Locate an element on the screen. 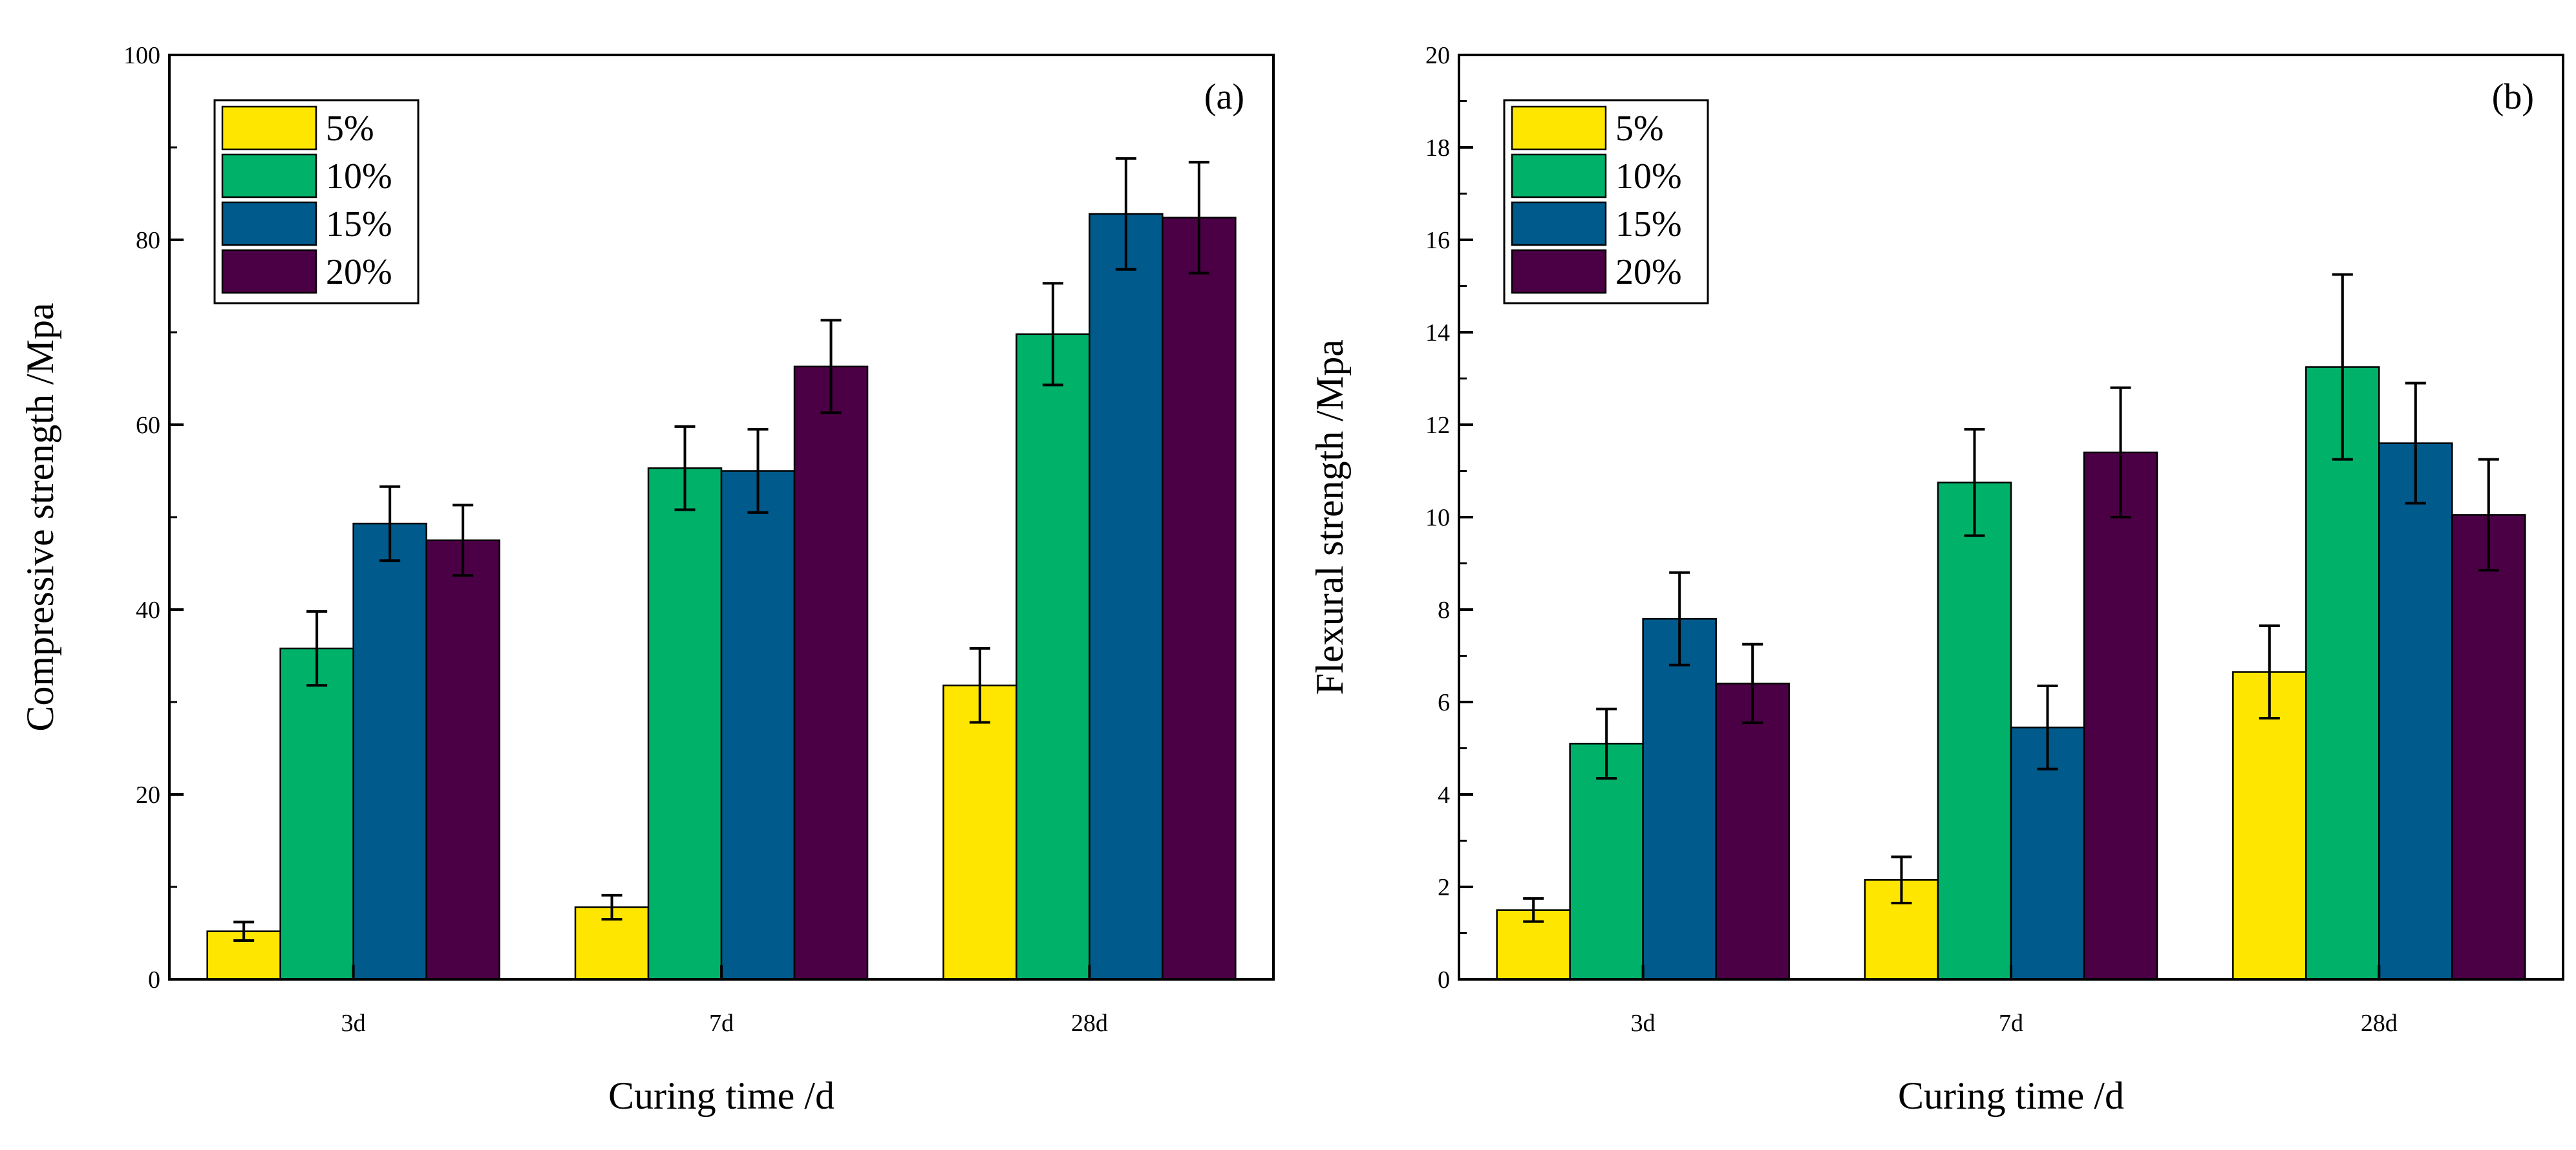  y-tick-label: 80 is located at coordinates (148, 240).